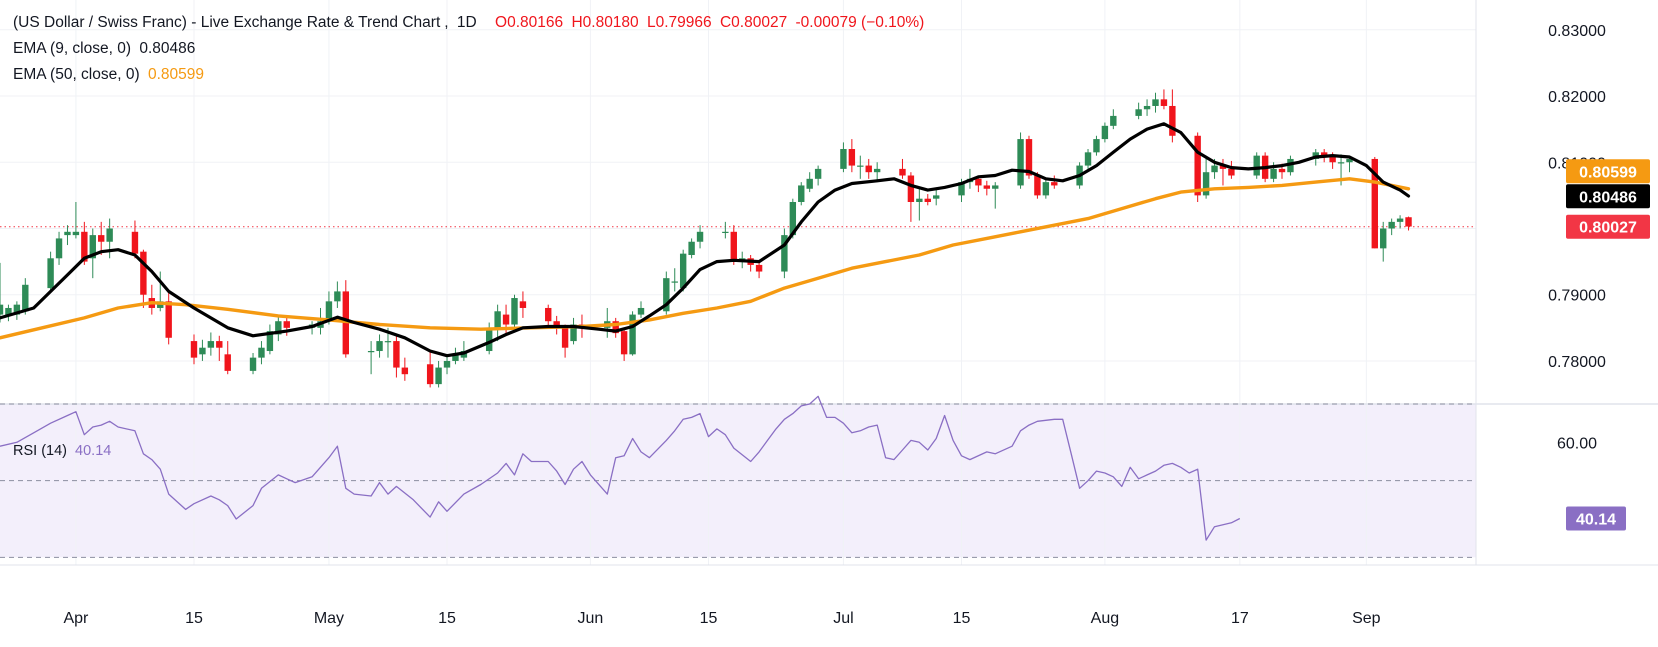 This screenshot has width=1658, height=647. I want to click on price-tick-label-4: 0.78000, so click(1577, 362).